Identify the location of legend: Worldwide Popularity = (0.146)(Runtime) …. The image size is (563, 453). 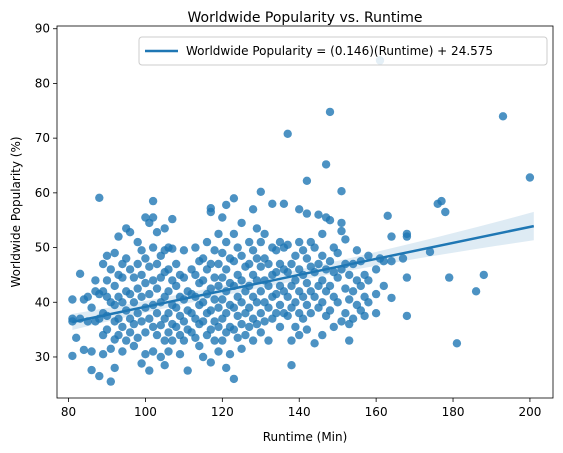
(343, 51).